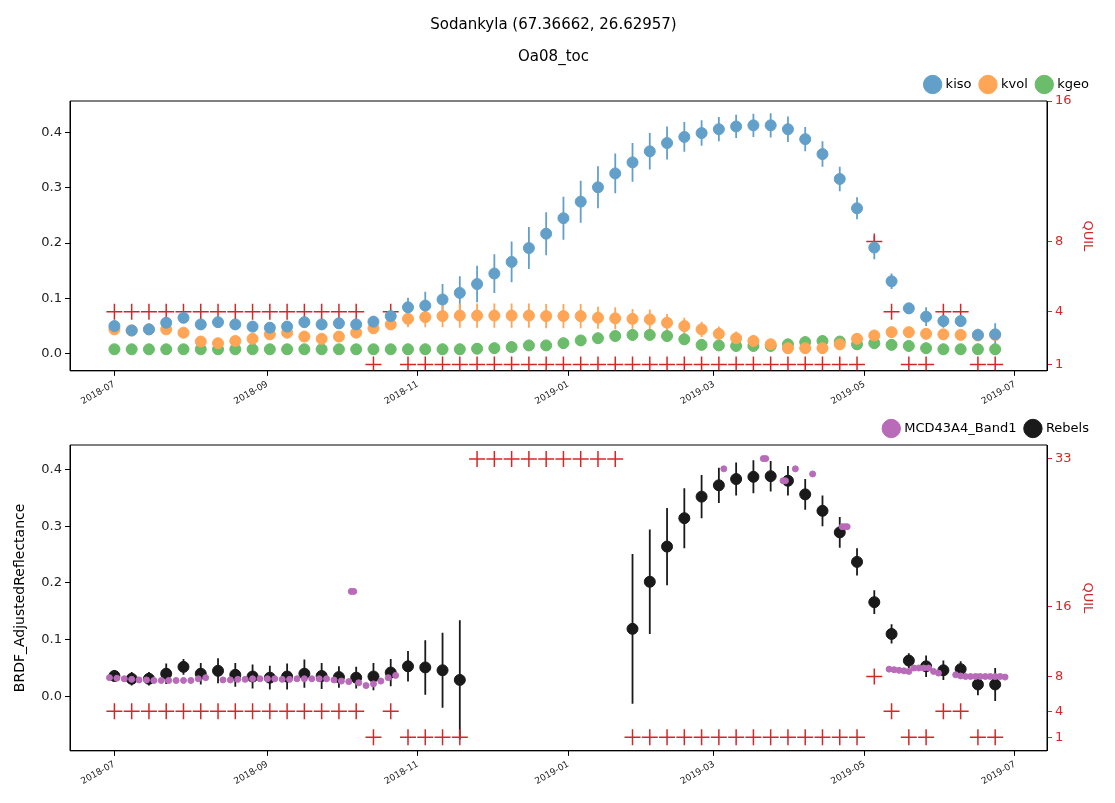 The height and width of the screenshot is (803, 1115). What do you see at coordinates (553, 23) in the screenshot?
I see `chart-title: Sodankyla (67.36662, 26.62957)` at bounding box center [553, 23].